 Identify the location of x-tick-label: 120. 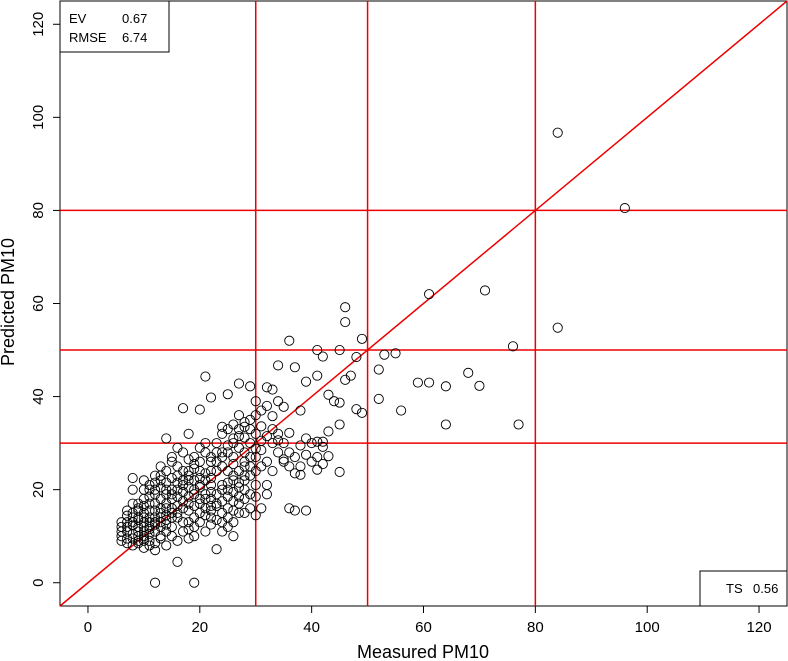
(759, 627).